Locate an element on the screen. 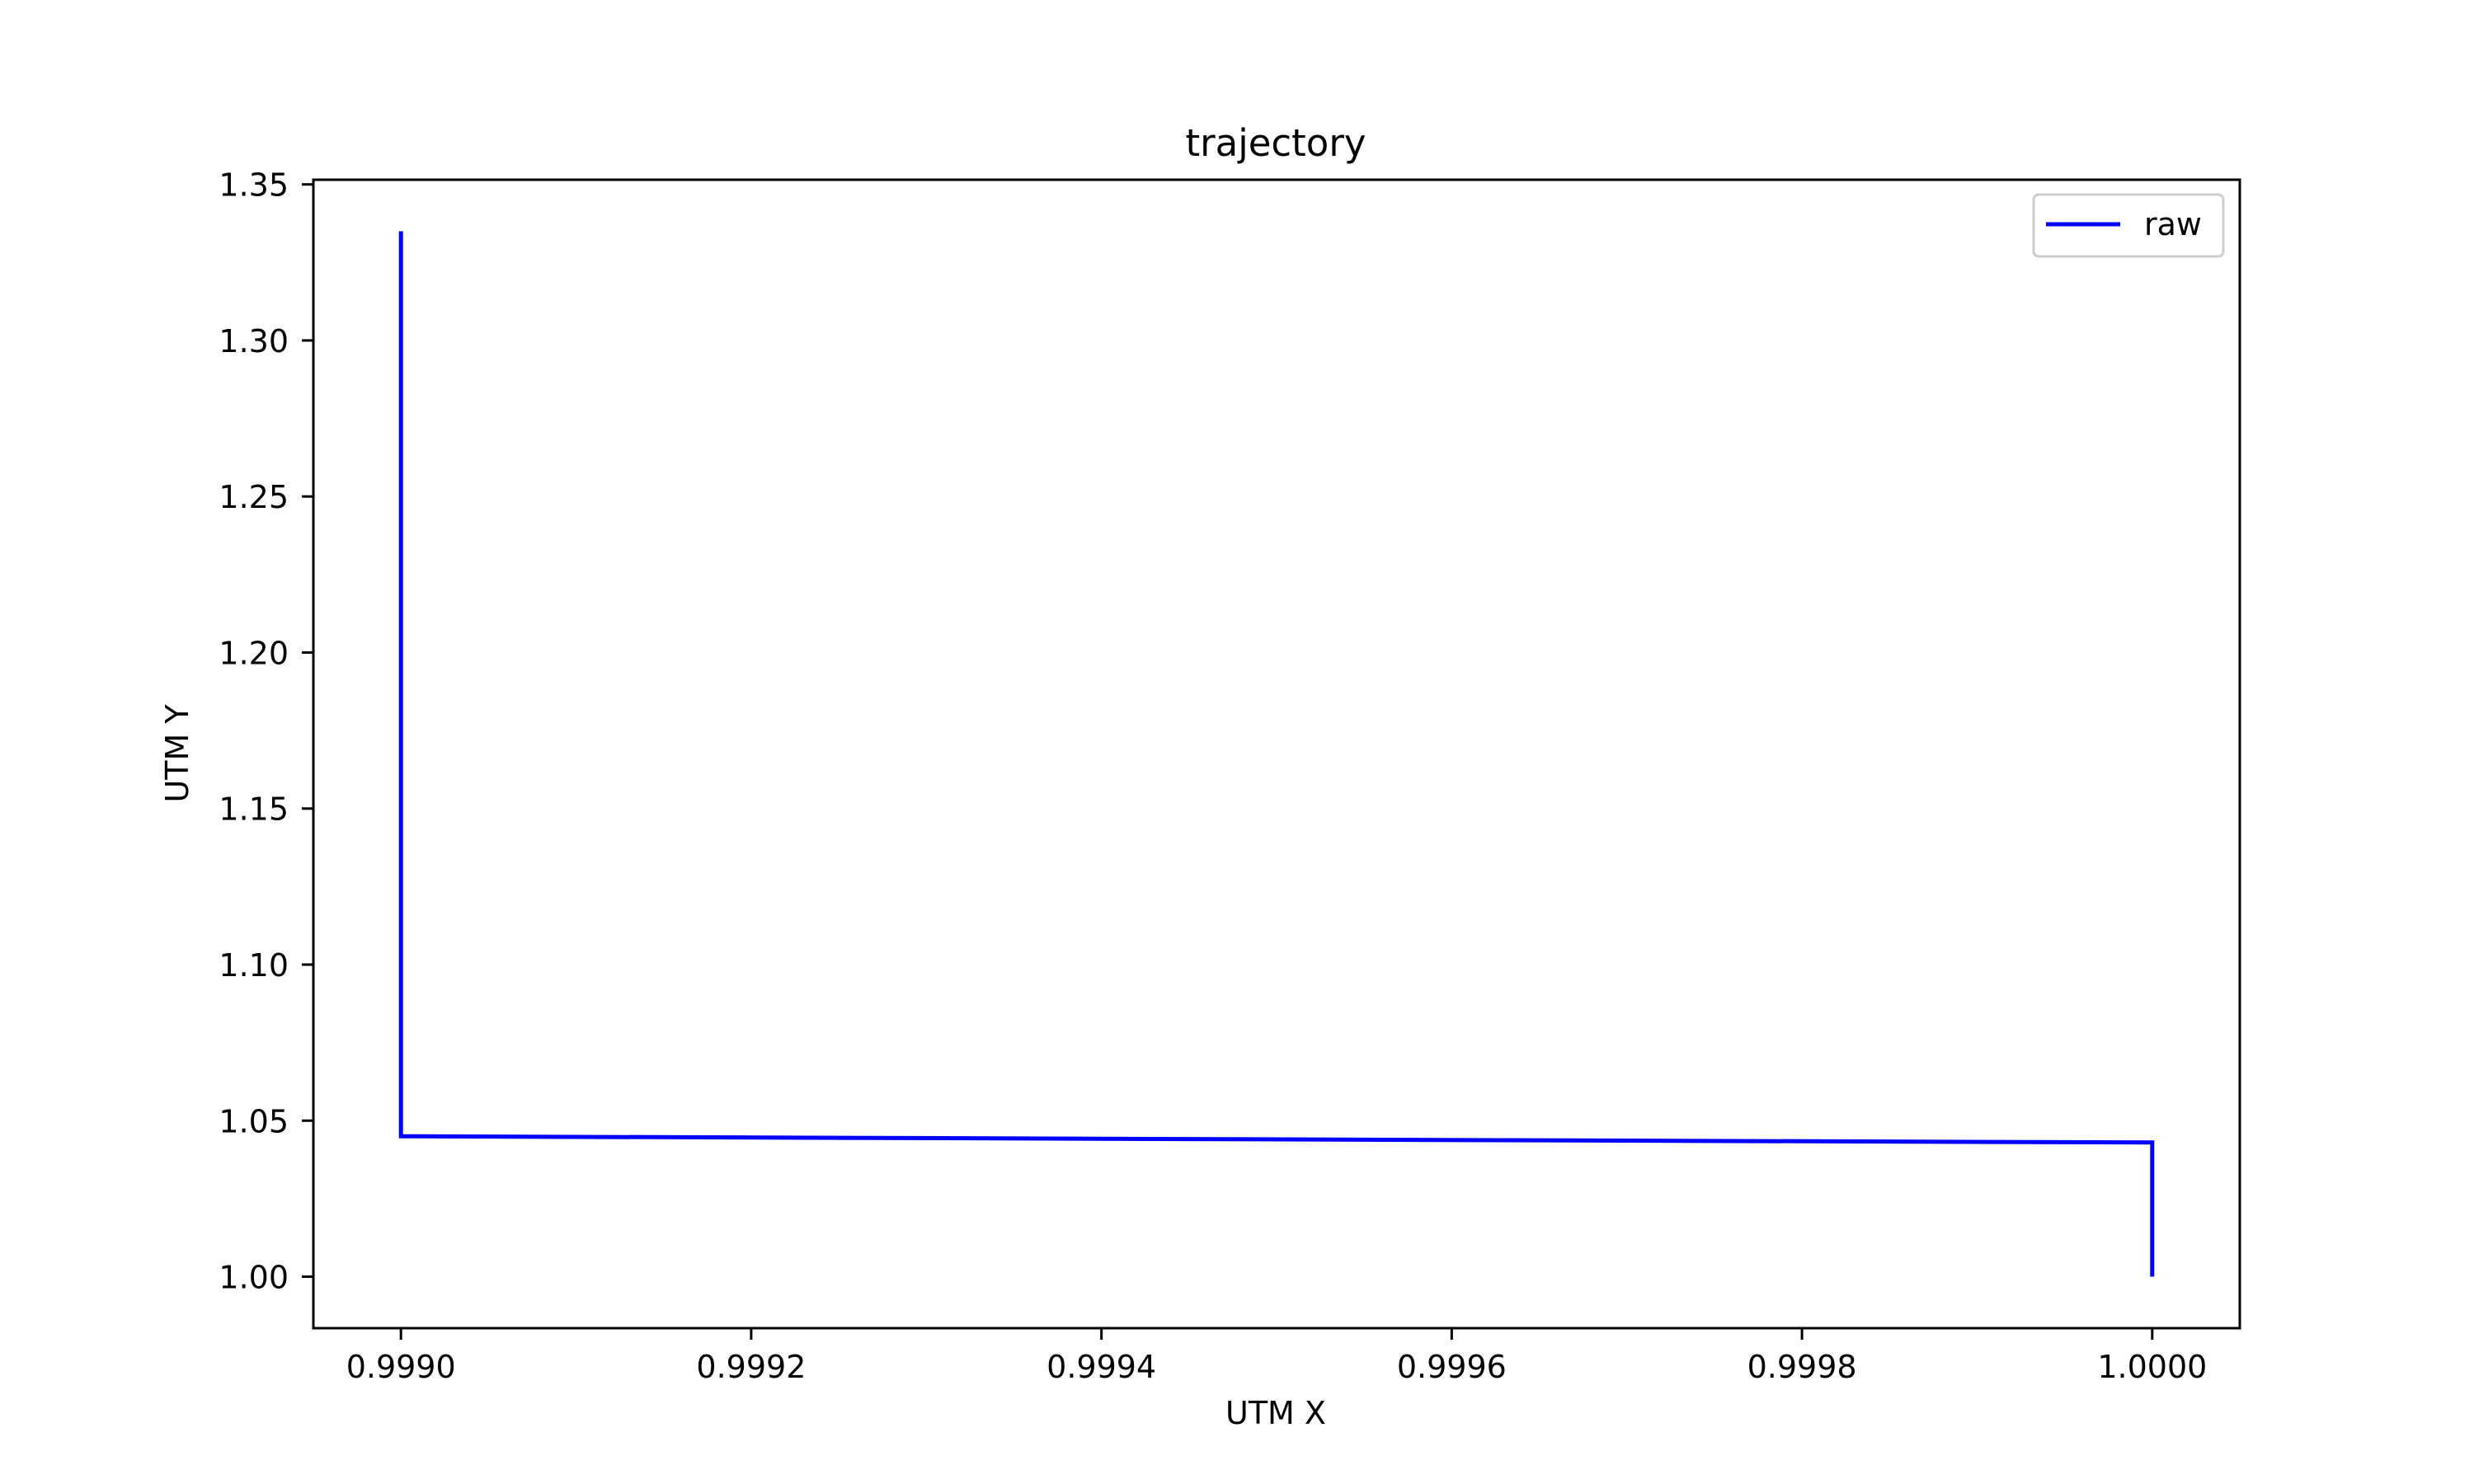 This screenshot has height=1484, width=2474. x-tick-label: 0.9998 is located at coordinates (1802, 1367).